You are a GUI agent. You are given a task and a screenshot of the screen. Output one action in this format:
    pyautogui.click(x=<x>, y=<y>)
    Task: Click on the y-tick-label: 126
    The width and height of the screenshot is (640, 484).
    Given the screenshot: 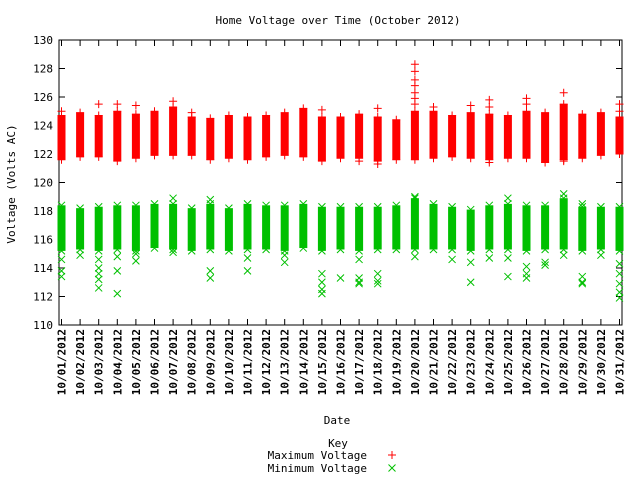 What is the action you would take?
    pyautogui.click(x=43, y=97)
    